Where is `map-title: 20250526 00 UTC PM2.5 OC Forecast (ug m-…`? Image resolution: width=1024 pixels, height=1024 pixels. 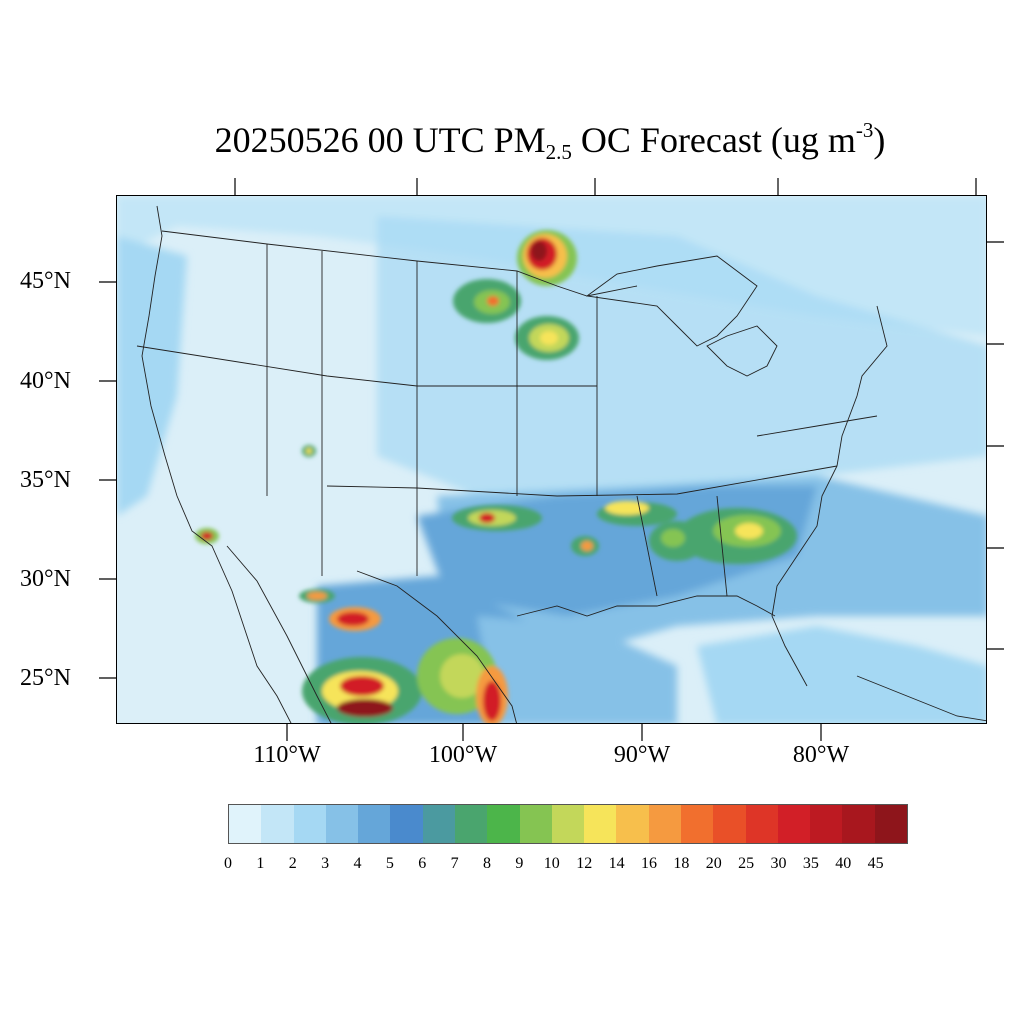
map-title: 20250526 00 UTC PM2.5 OC Forecast (ug m-… is located at coordinates (550, 141).